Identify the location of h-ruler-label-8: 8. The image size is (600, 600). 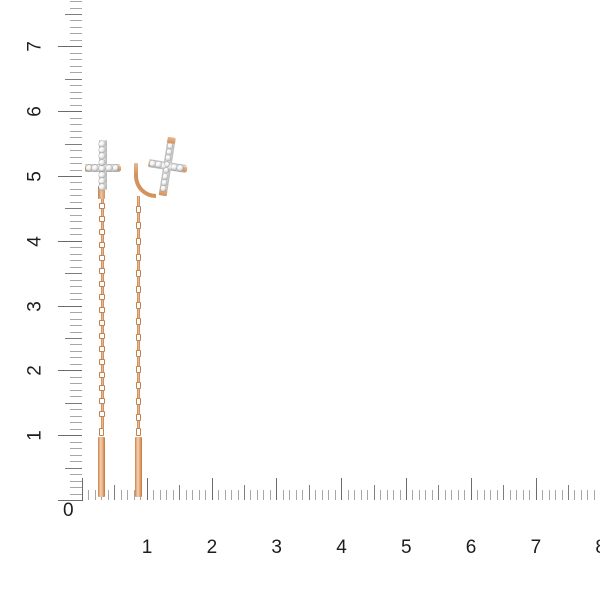
(597, 547).